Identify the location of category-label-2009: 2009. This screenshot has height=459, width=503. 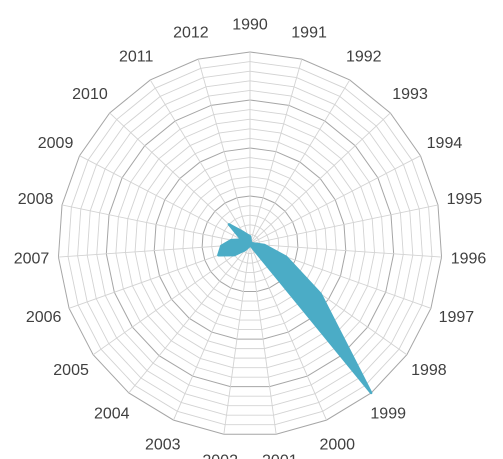
(56, 143).